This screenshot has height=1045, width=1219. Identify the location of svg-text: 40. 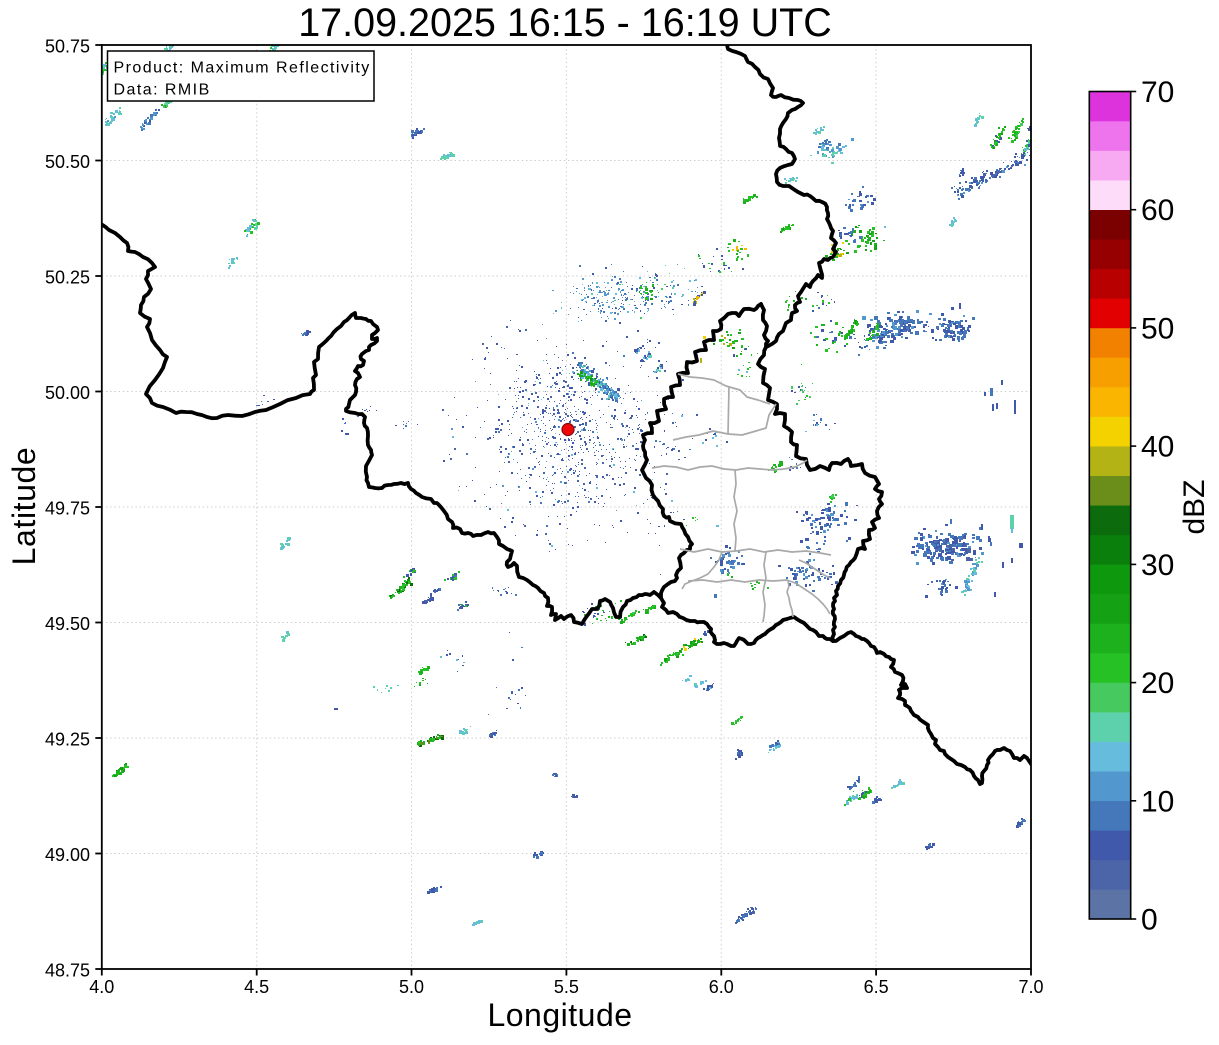
(1157, 447).